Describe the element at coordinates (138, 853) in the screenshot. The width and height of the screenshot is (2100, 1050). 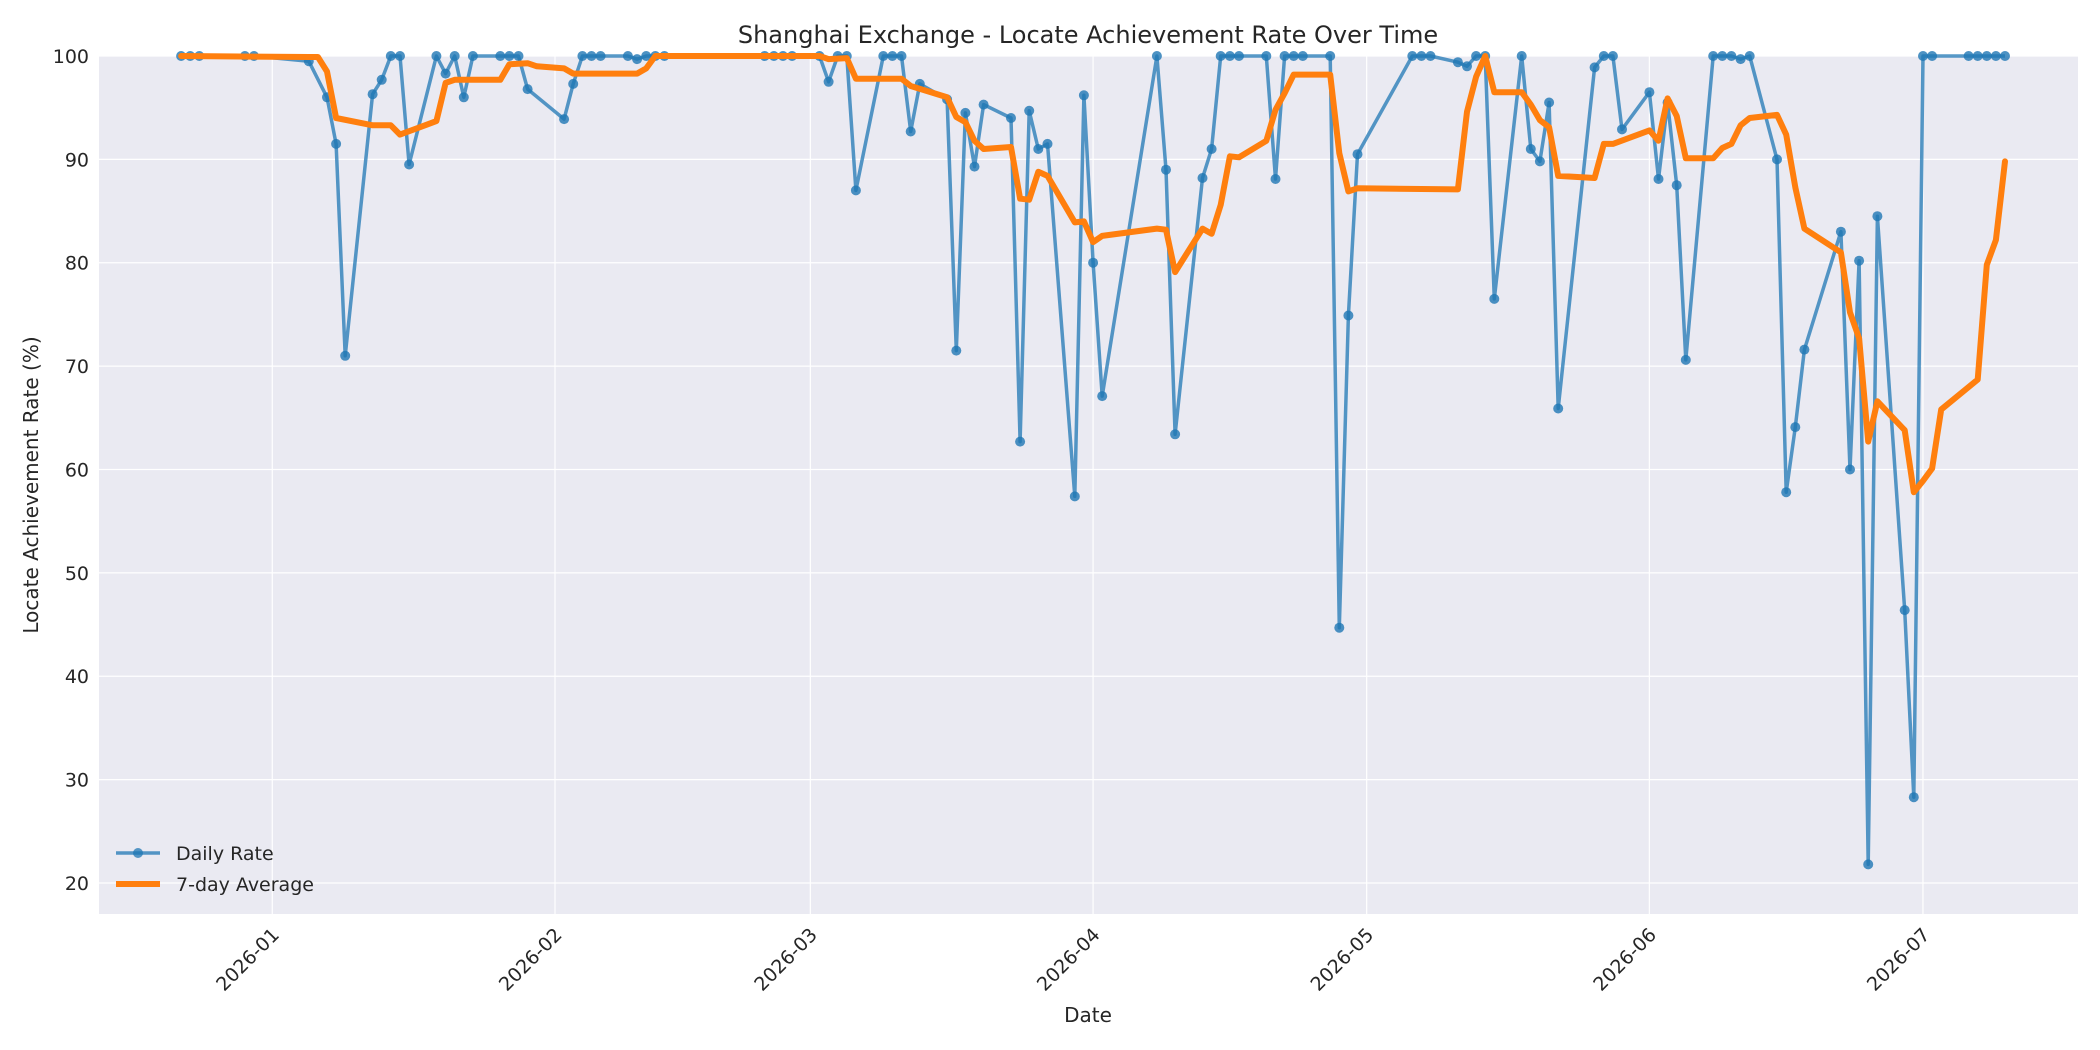
I see `legend-daily-marker` at that location.